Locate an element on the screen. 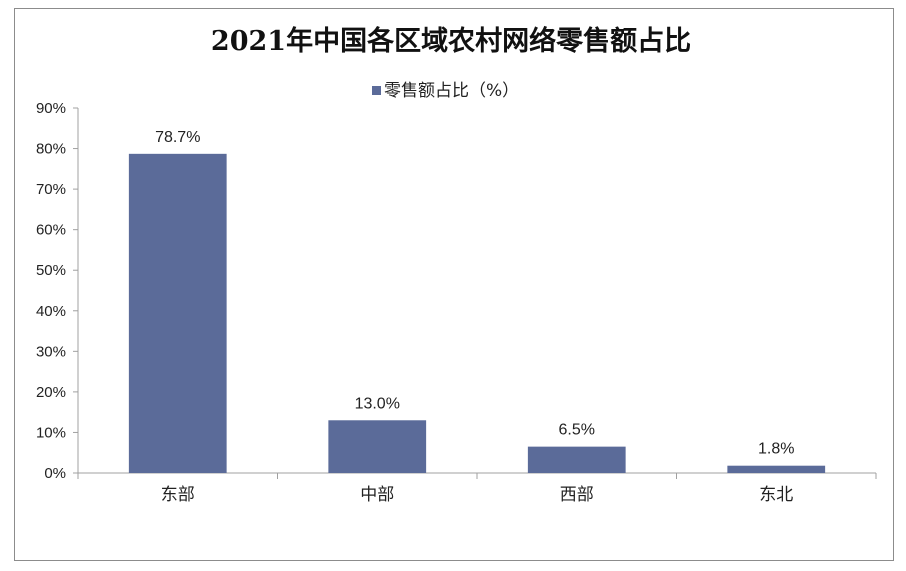  y-tick-label: 10% is located at coordinates (51, 432).